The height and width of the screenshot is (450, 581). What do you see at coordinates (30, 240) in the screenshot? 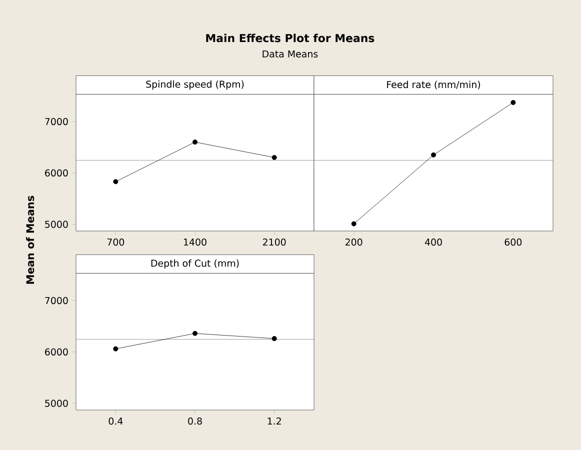
I see `y-axis-title: Mean of Means` at bounding box center [30, 240].